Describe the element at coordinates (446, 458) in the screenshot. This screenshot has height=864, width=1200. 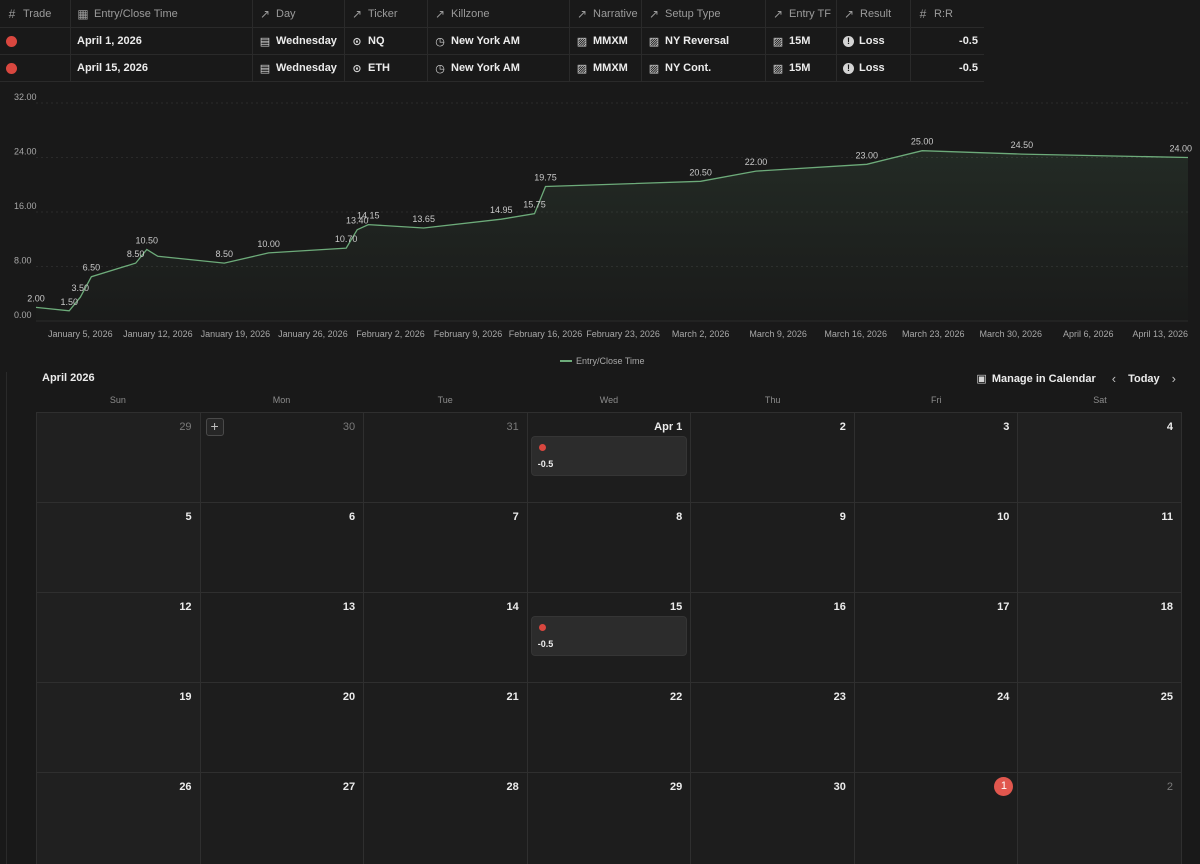
I see `calendar-day: 31` at that location.